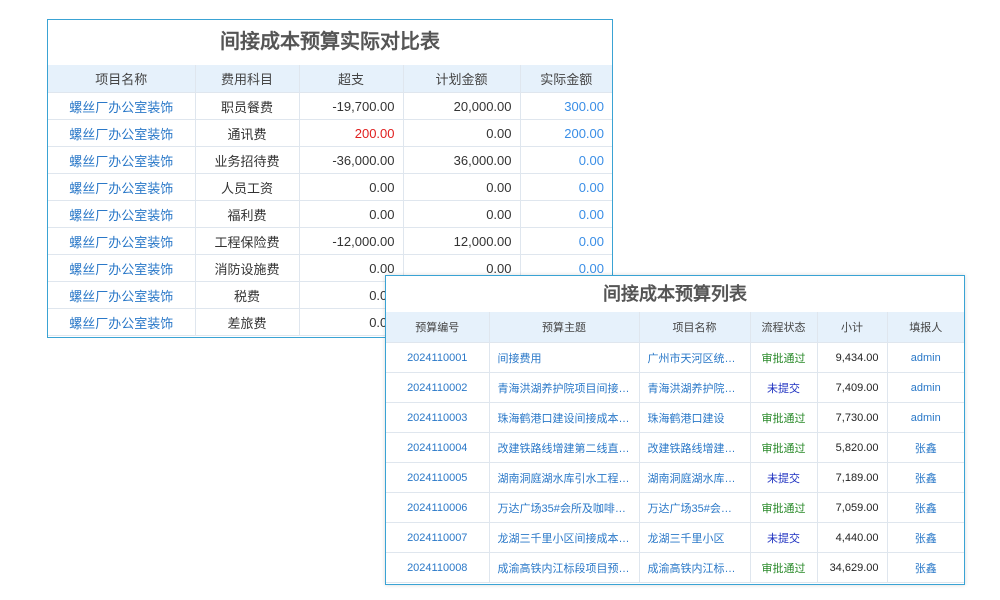 This screenshot has height=600, width=1000. I want to click on table-cell: 2024110006, so click(438, 507).